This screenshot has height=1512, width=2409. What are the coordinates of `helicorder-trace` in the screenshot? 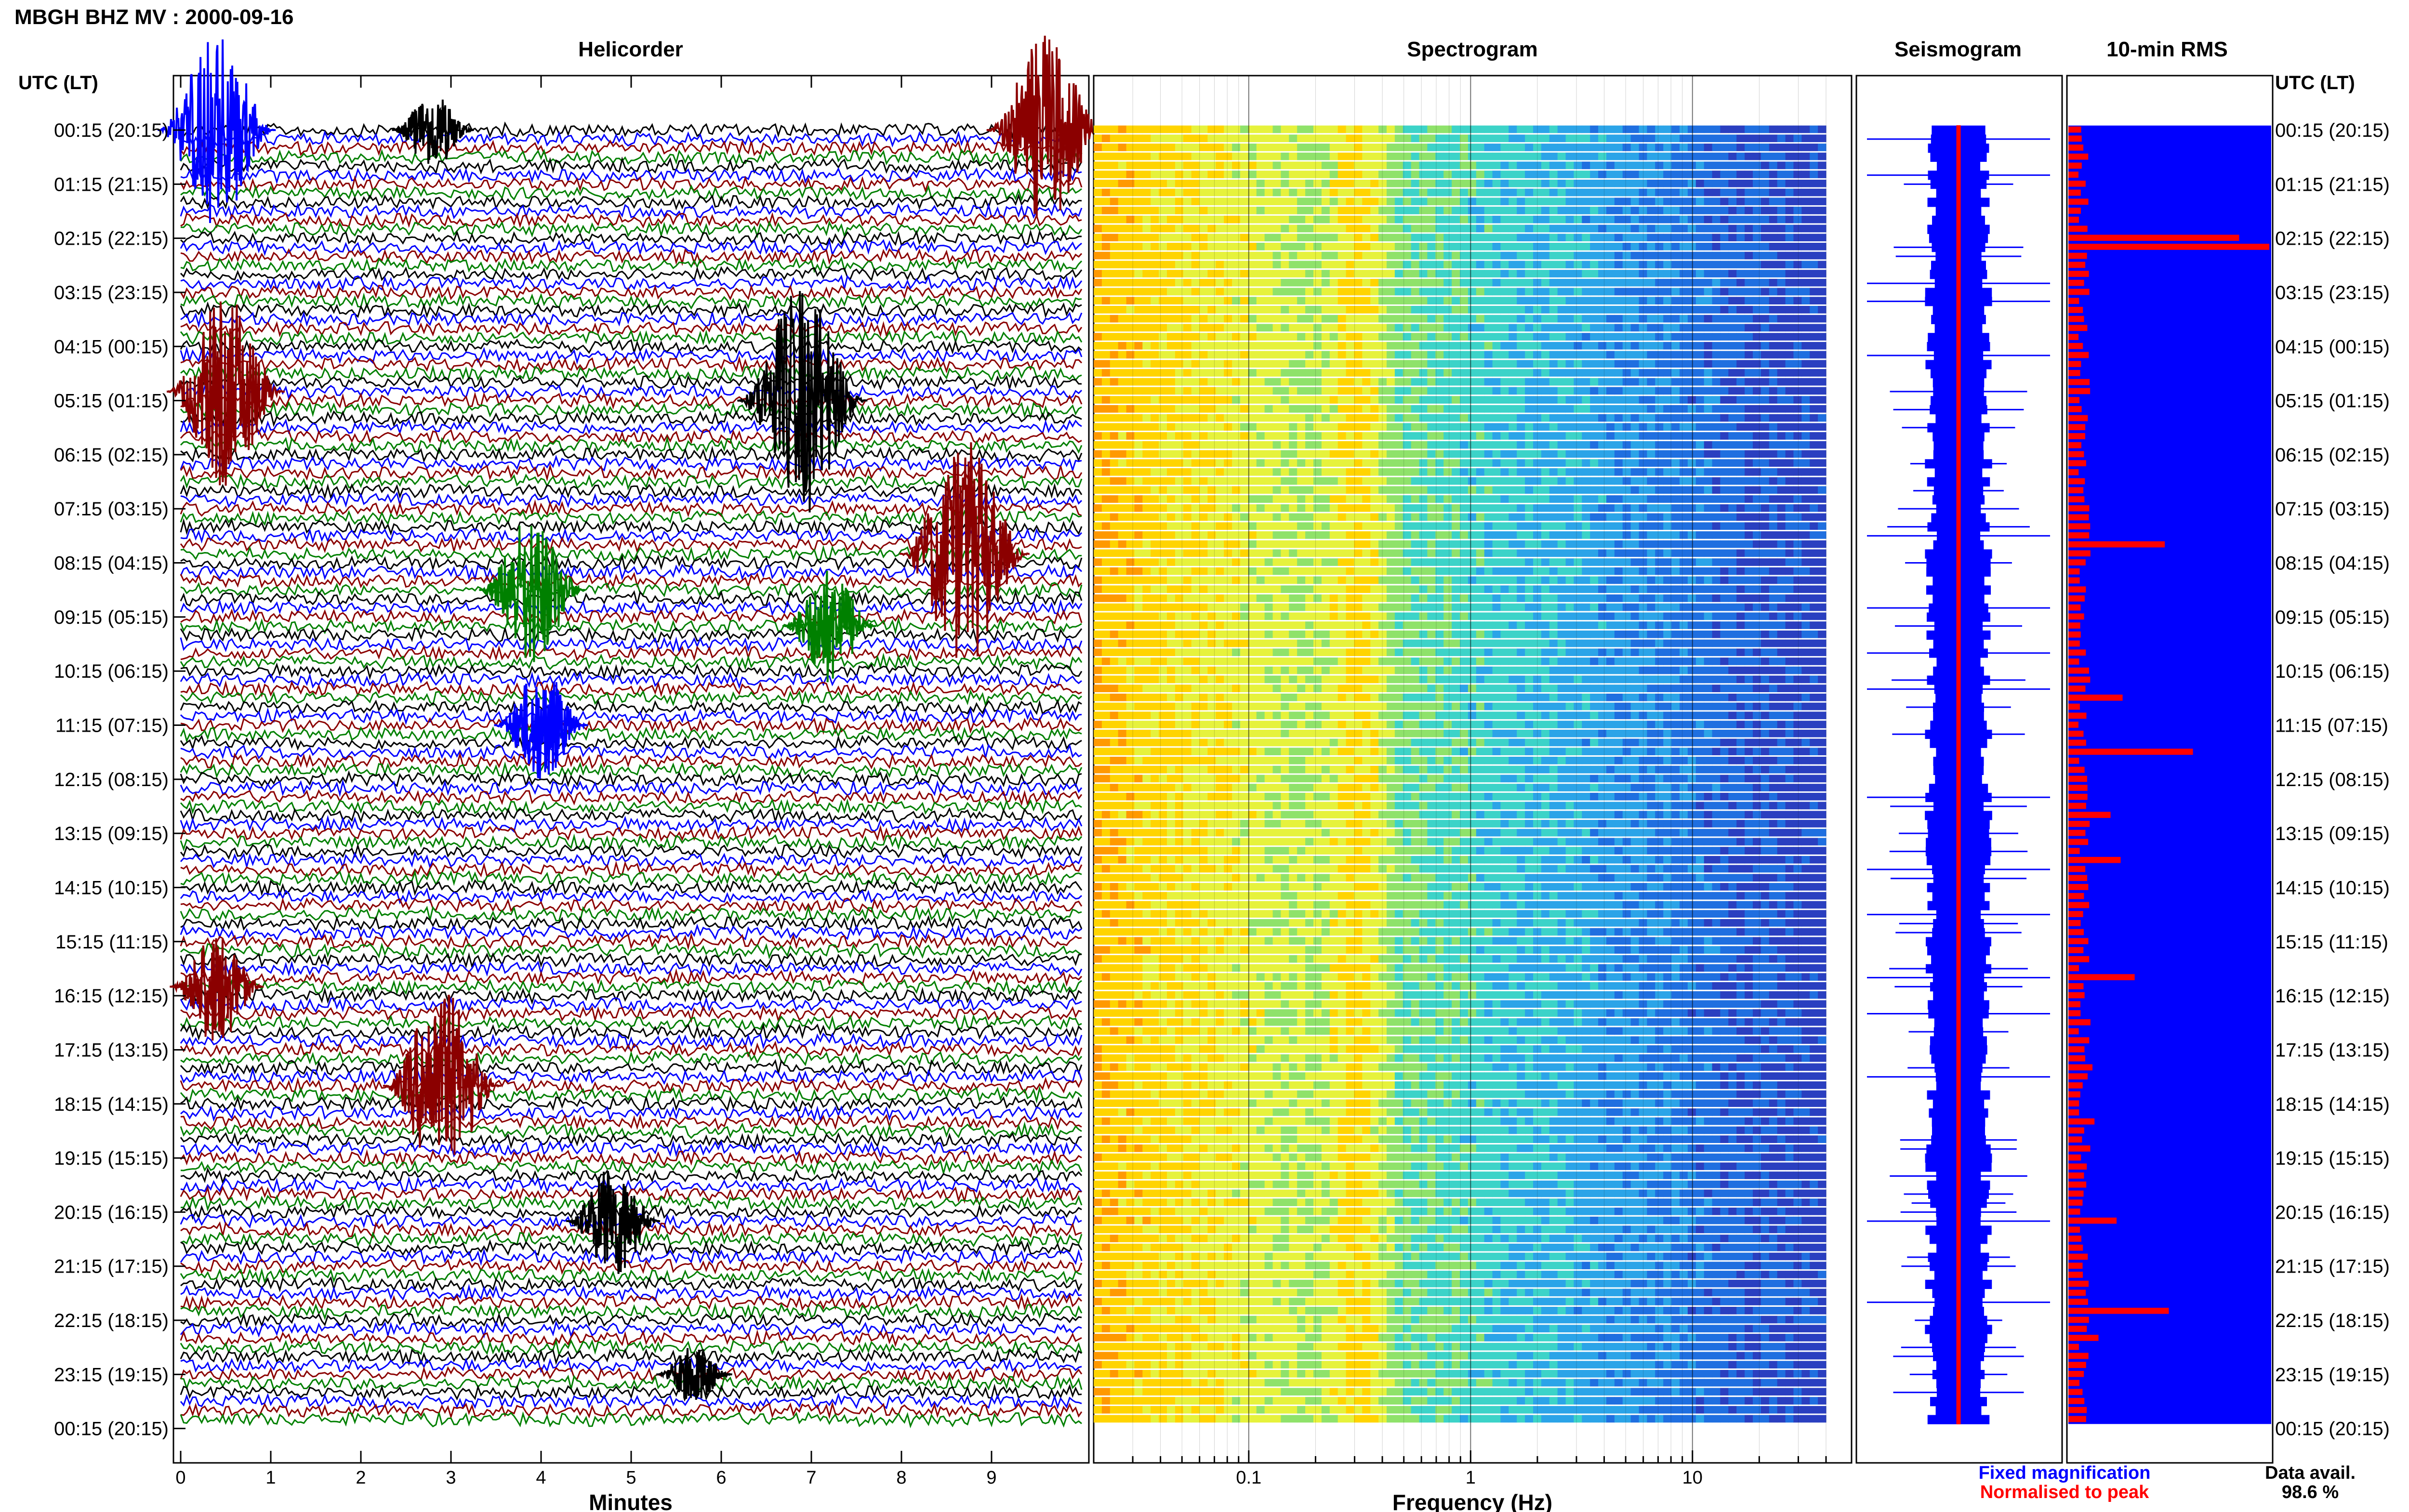 It's located at (631, 1085).